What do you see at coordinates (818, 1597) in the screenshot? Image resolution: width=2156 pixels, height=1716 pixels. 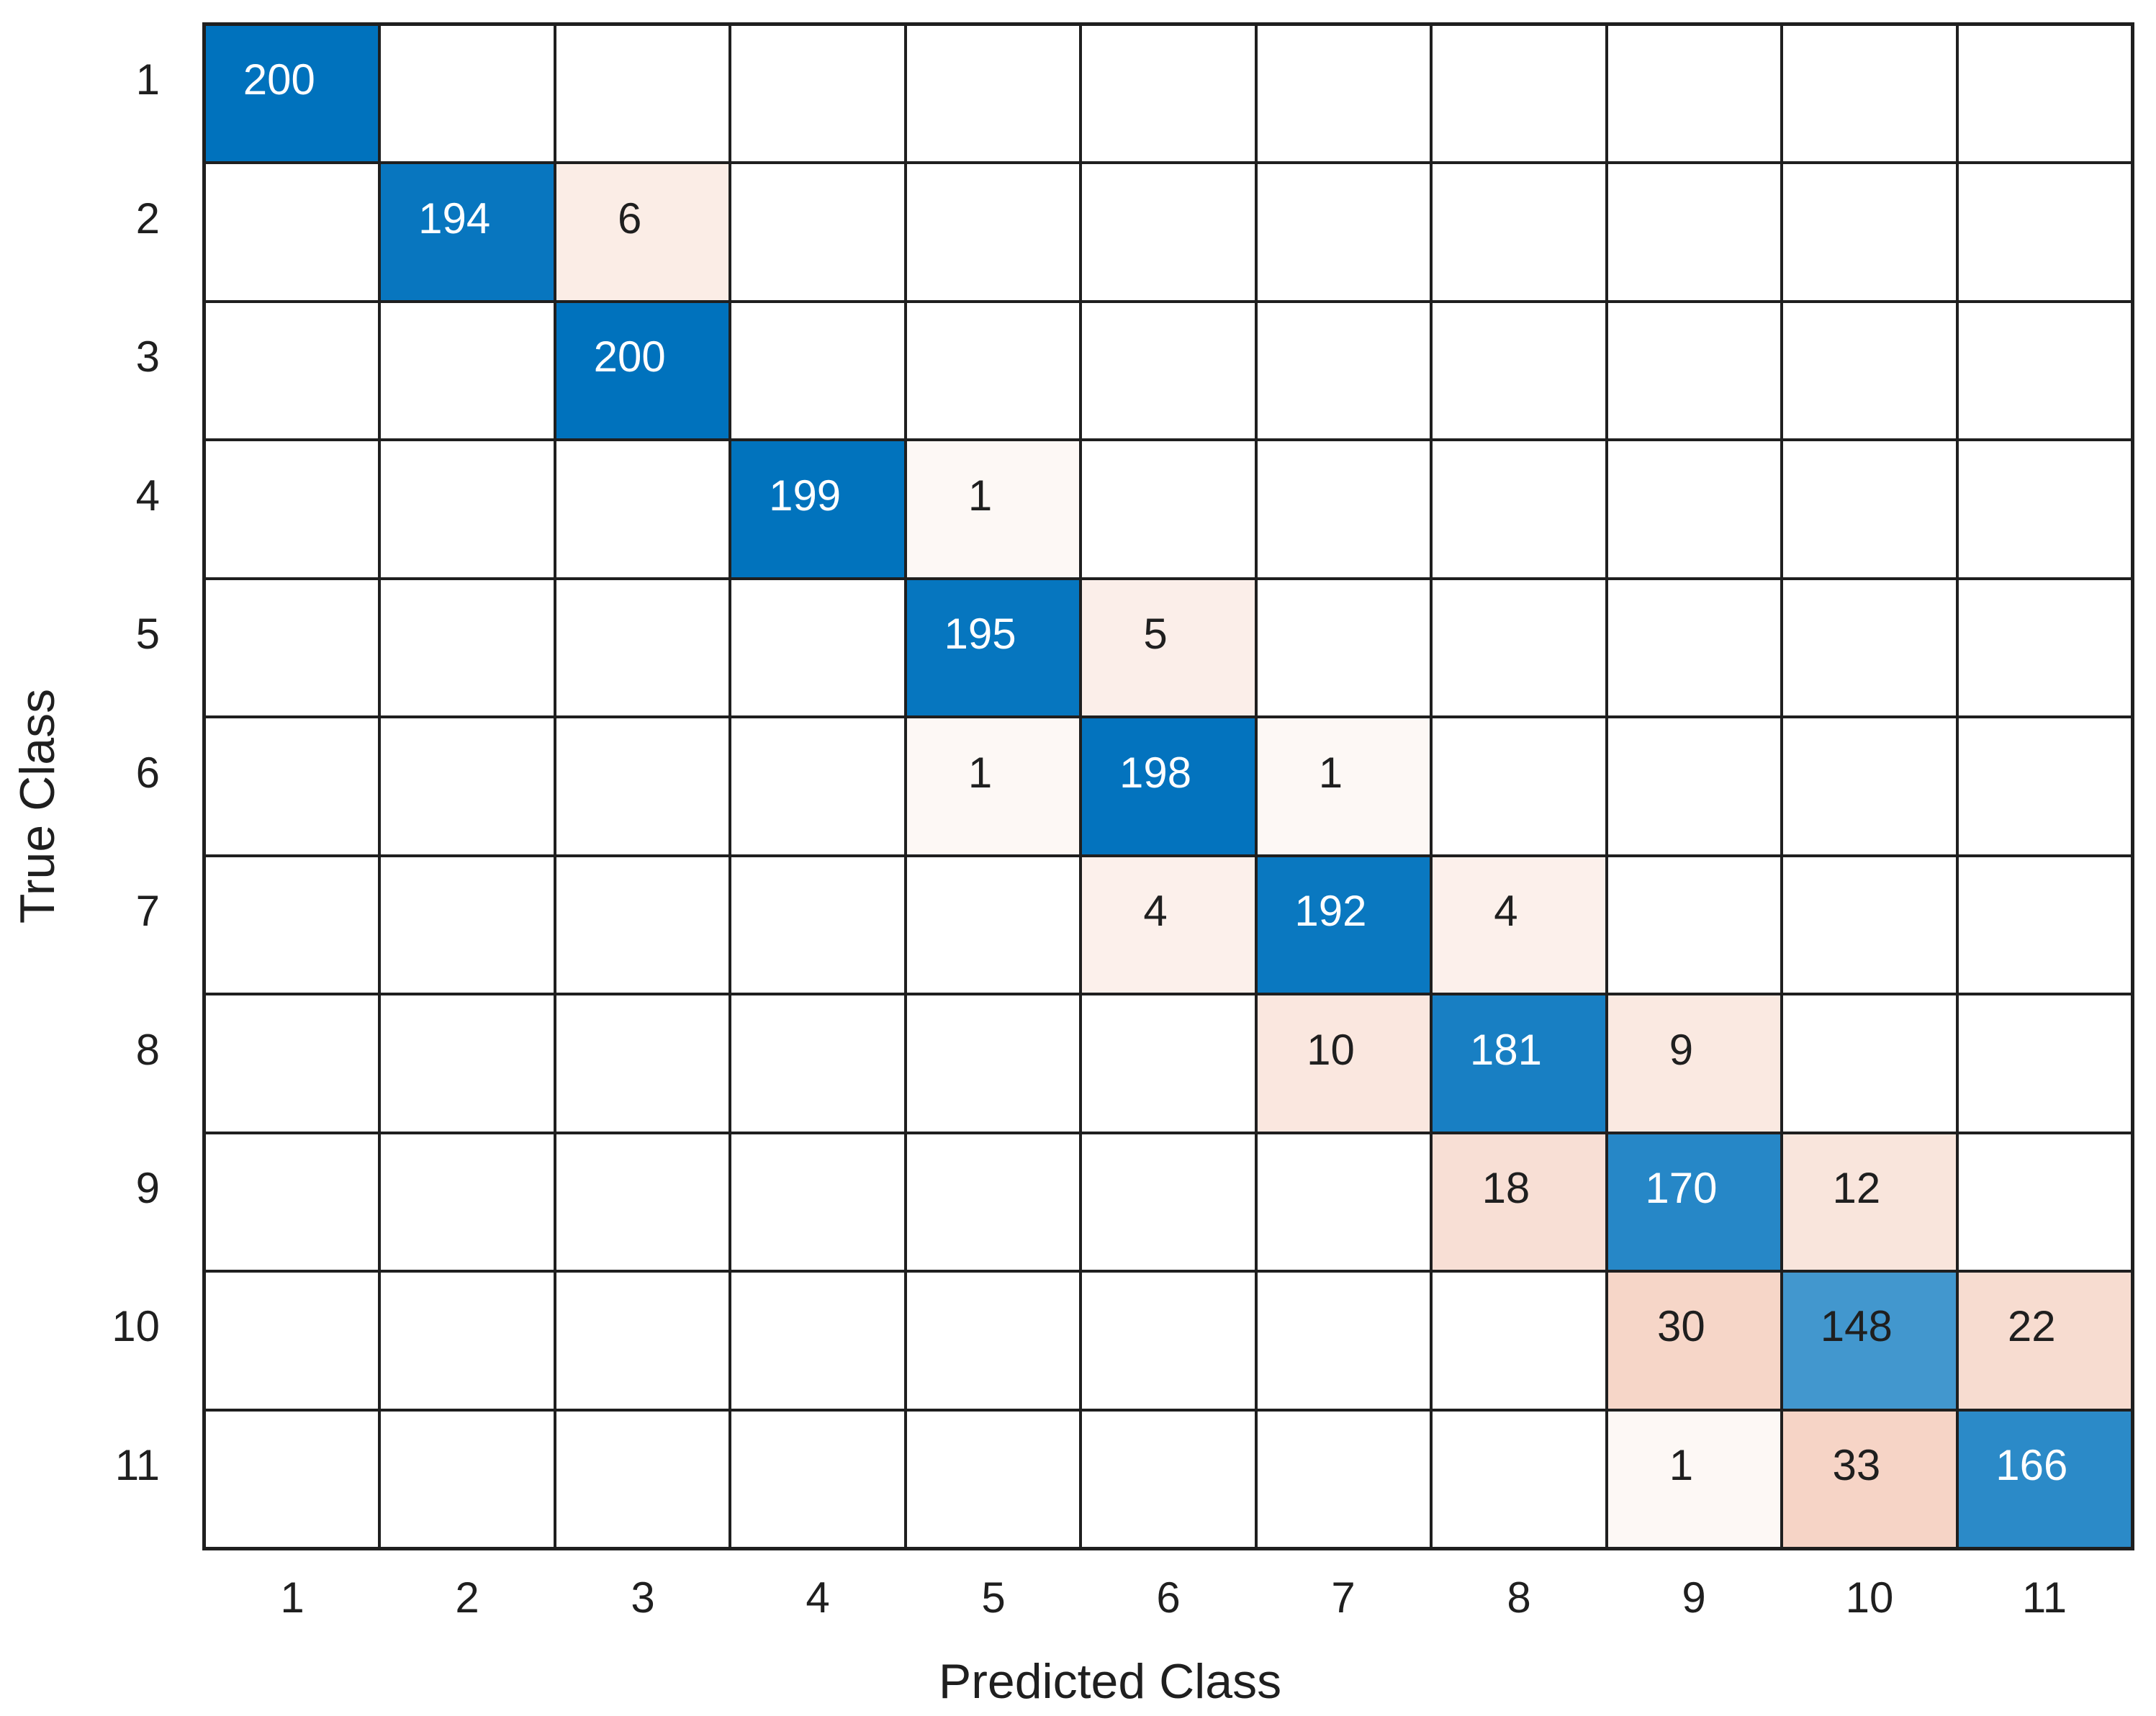 I see `x-tick-label: 4` at bounding box center [818, 1597].